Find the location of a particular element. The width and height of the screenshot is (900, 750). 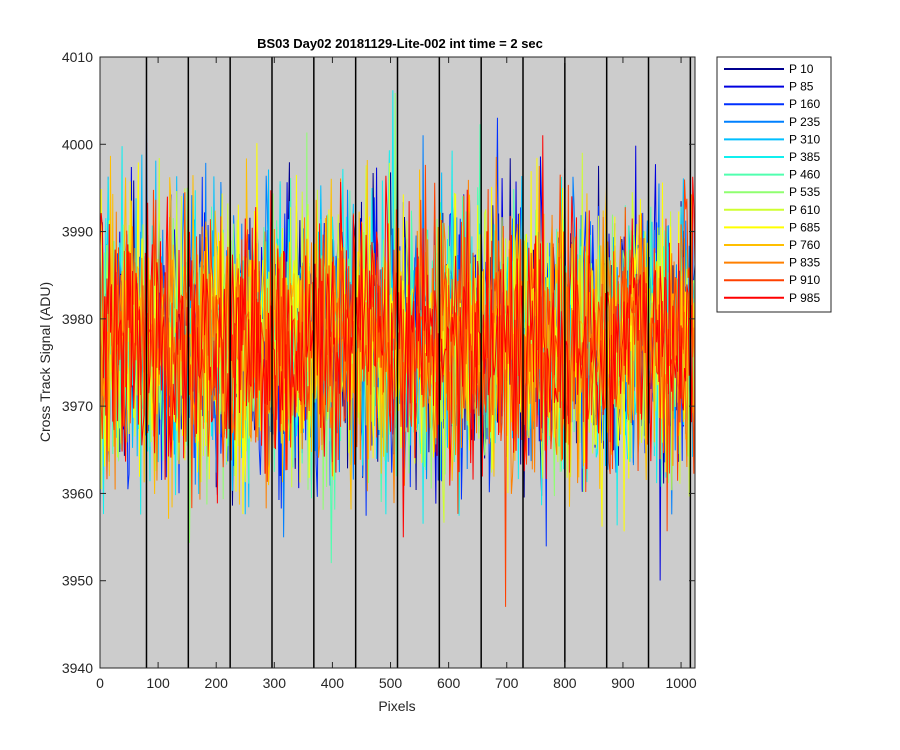

legend-label: P 85 is located at coordinates (801, 87).